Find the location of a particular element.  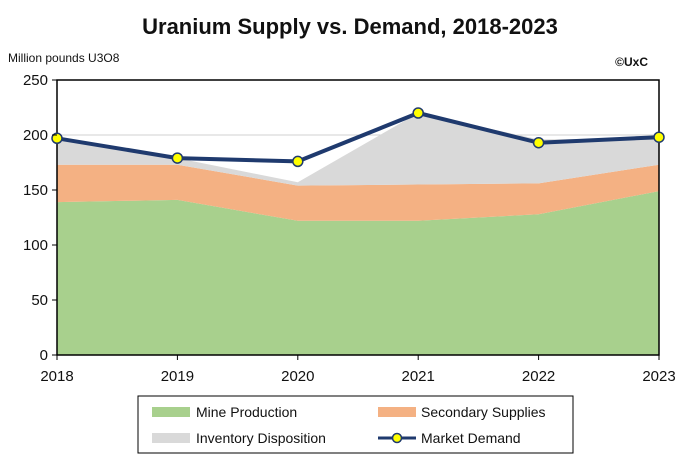

x-tick-label: 2020 is located at coordinates (297, 376).